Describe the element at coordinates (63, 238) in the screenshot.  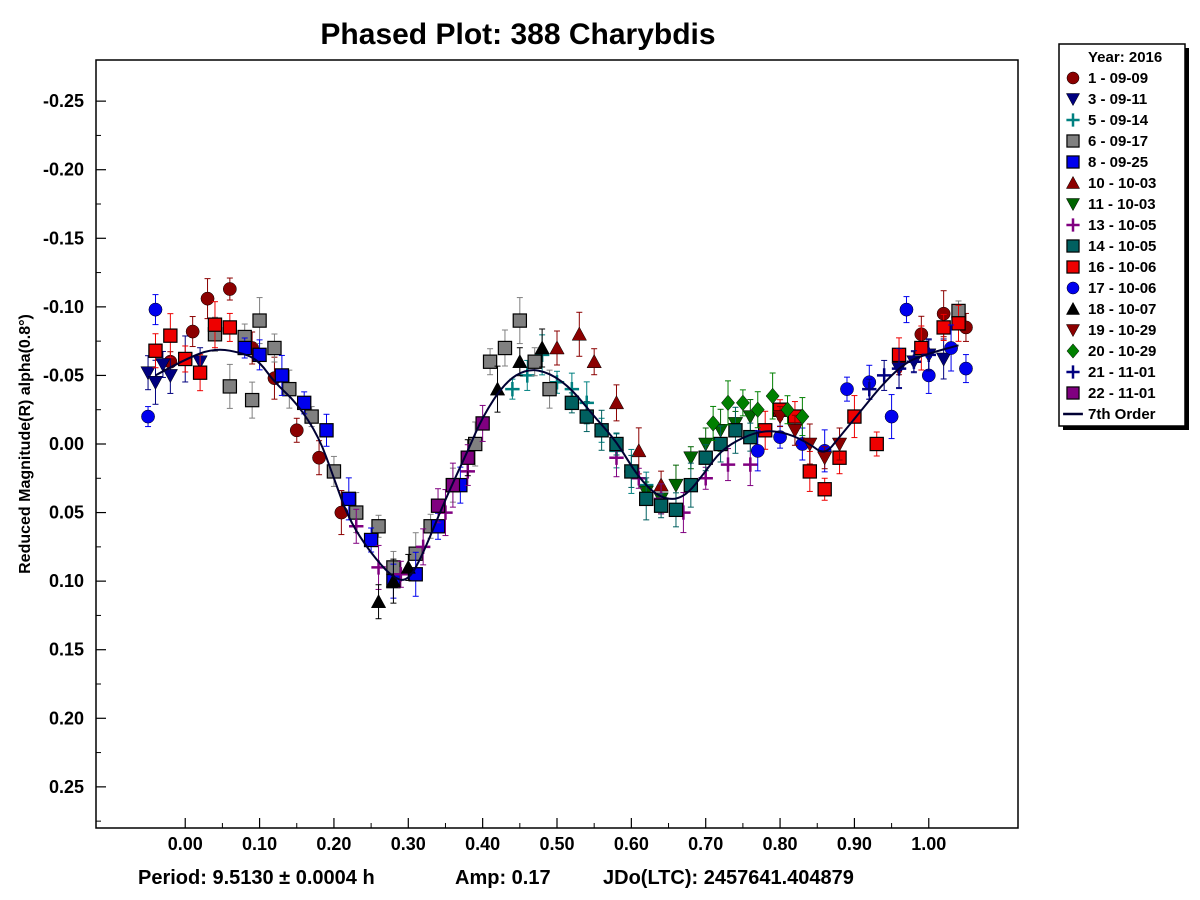
I see `y-tick-label: -0.15` at that location.